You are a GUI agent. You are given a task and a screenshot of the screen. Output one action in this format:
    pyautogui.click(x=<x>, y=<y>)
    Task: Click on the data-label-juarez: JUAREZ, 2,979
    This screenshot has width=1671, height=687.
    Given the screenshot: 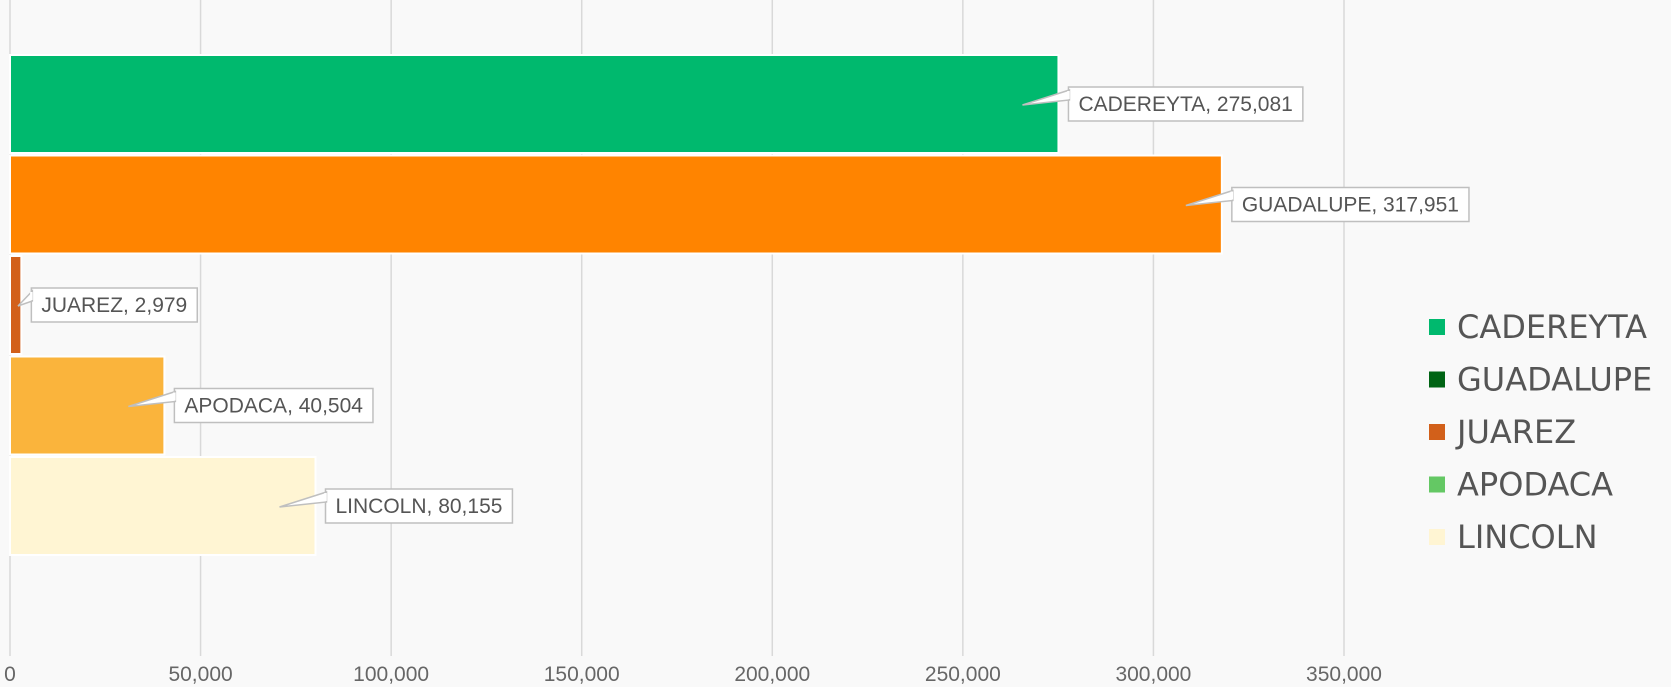 What is the action you would take?
    pyautogui.click(x=108, y=305)
    